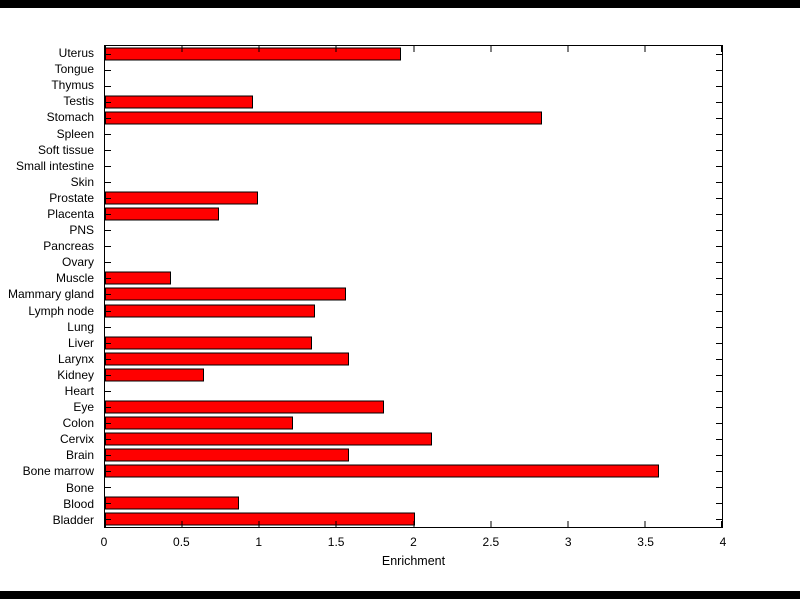 This screenshot has height=599, width=800. Describe the element at coordinates (80, 326) in the screenshot. I see `y-axis-label-lung: Lung` at that location.